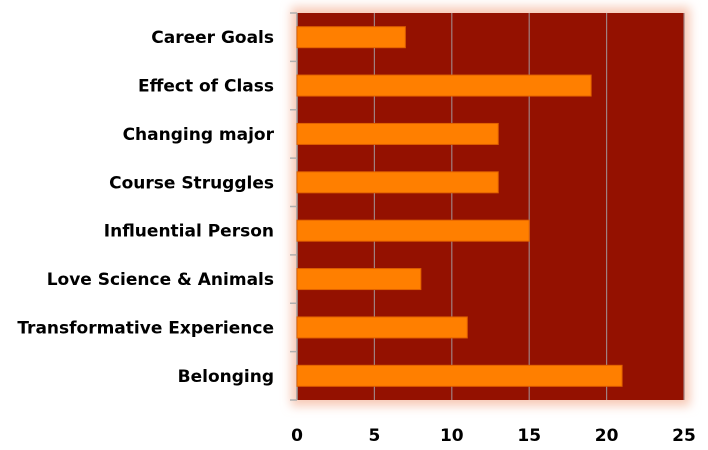 The width and height of the screenshot is (708, 450). What do you see at coordinates (529, 436) in the screenshot?
I see `x-tick-label: 15` at bounding box center [529, 436].